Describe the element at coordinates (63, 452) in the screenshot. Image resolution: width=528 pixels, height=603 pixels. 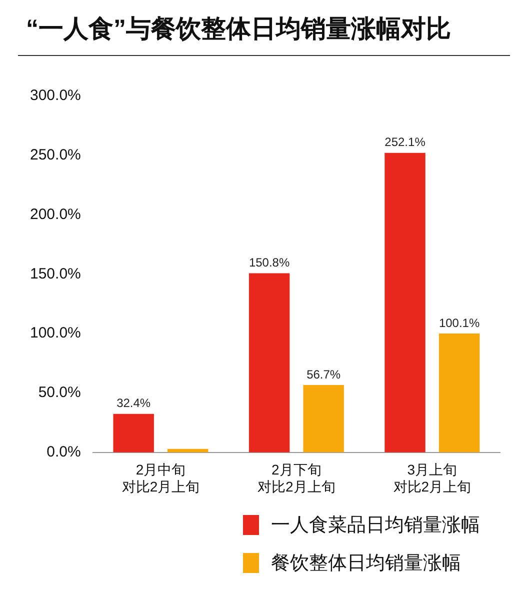
I see `y-tick-label: 0.0%` at that location.